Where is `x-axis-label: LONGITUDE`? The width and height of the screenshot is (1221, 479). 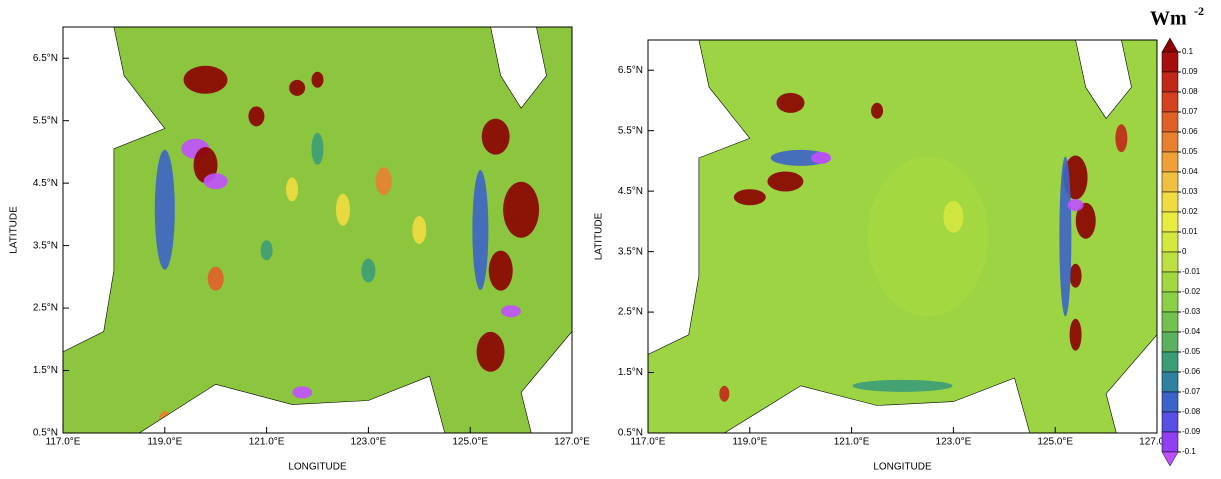 x-axis-label: LONGITUDE is located at coordinates (902, 467).